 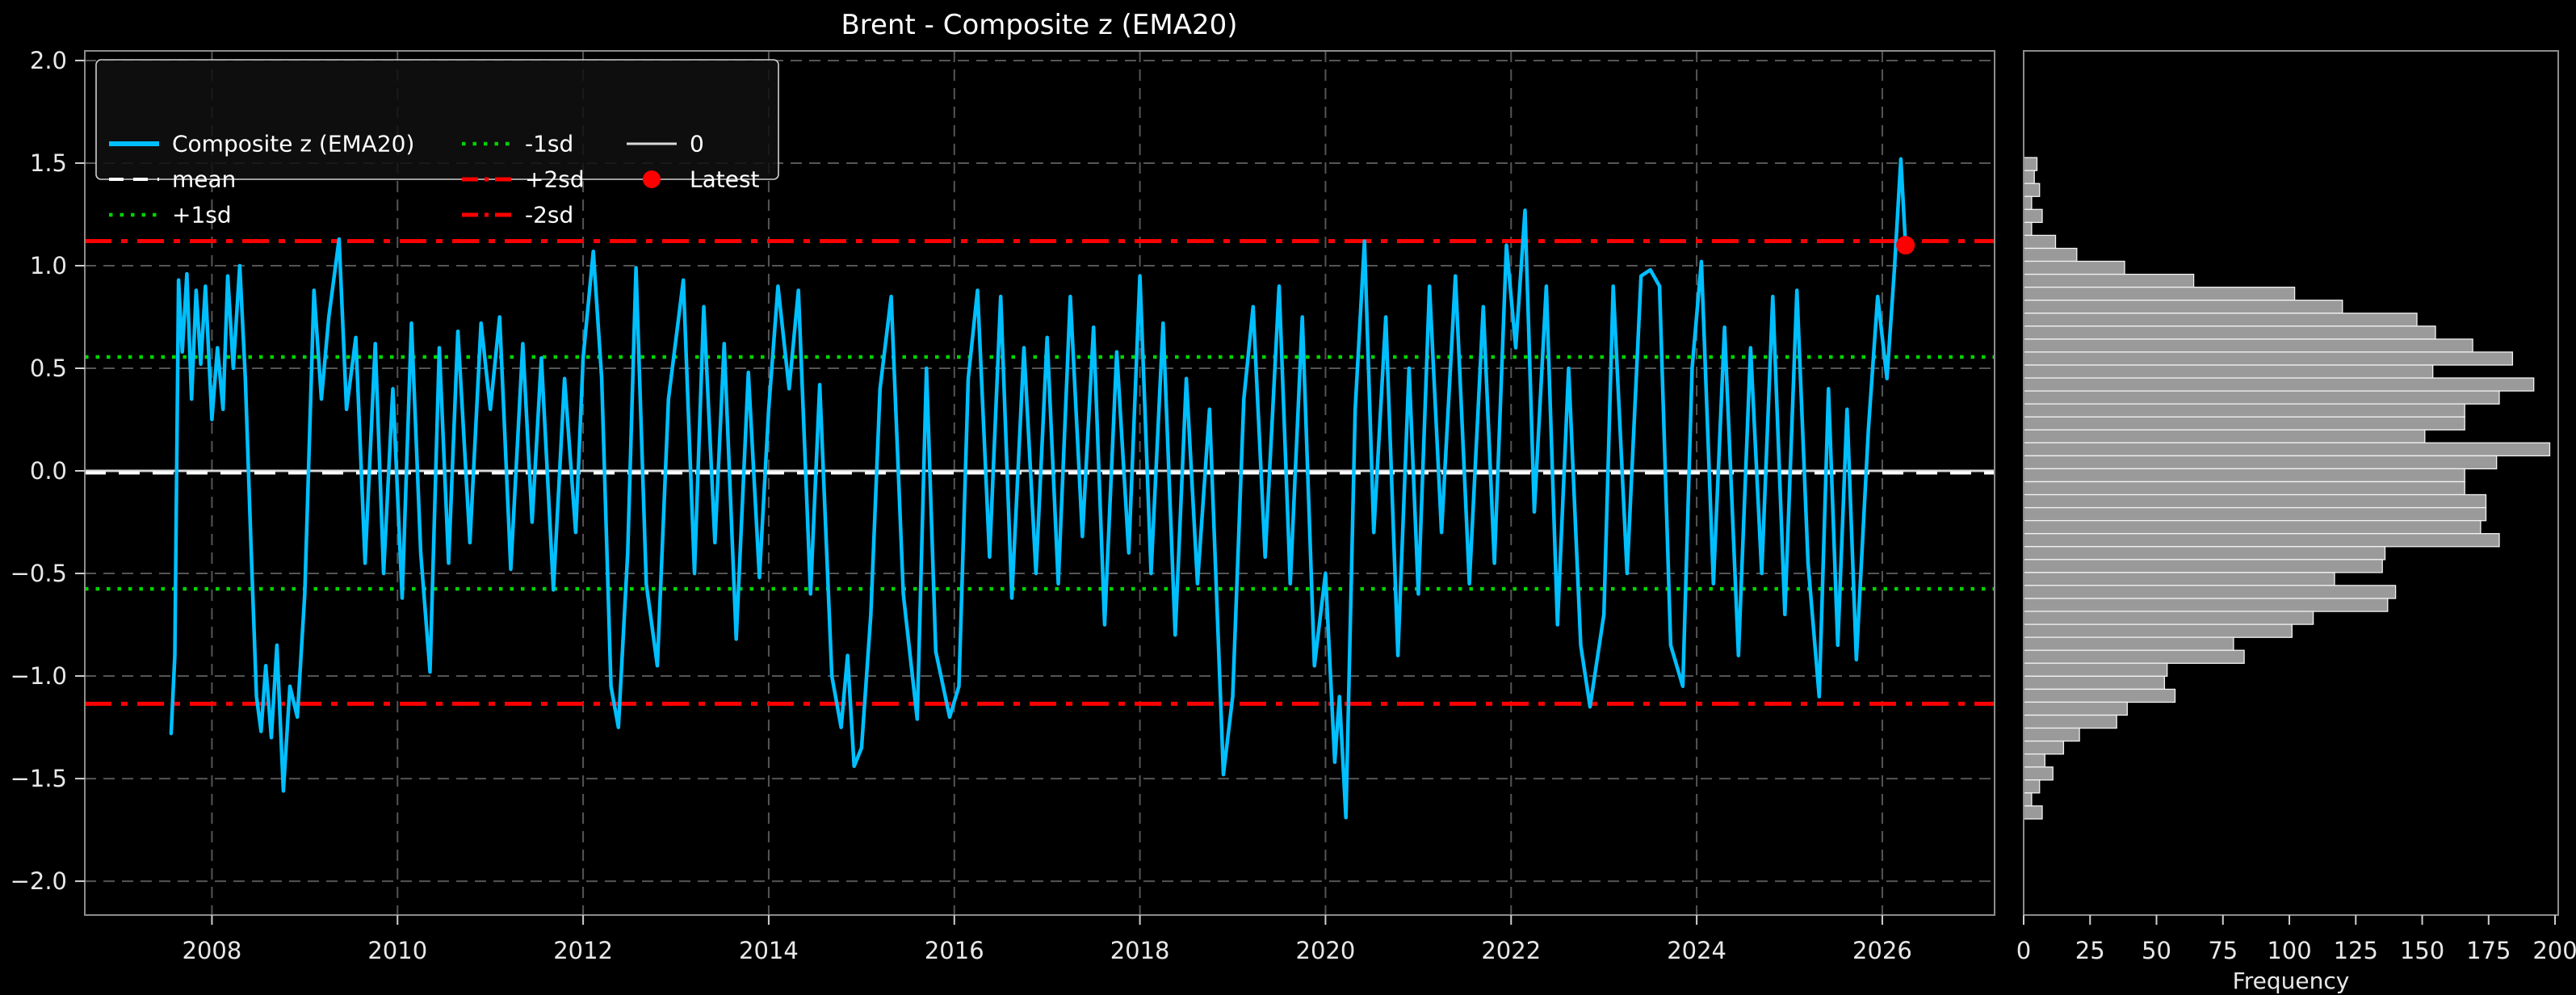 I want to click on legend-latest-dot-swatch, so click(x=652, y=179).